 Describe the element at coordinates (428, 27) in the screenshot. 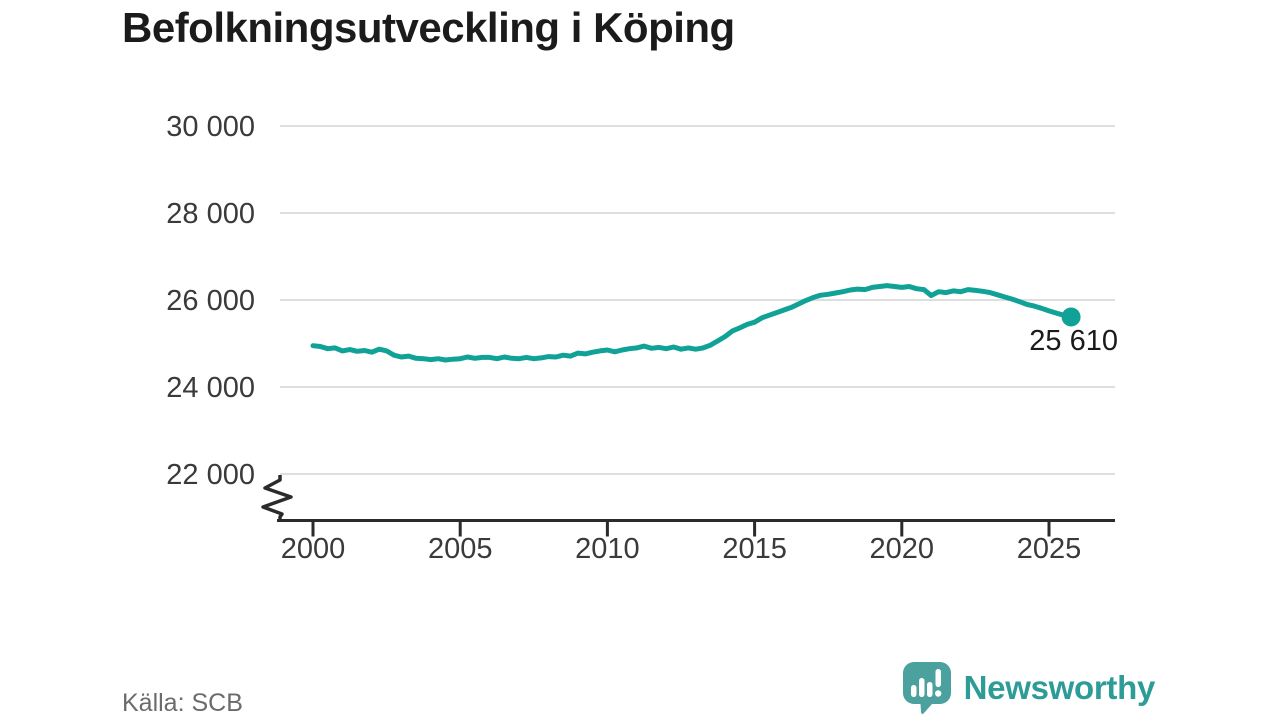

I see `page-title: Befolkningsutveckling i Köping` at that location.